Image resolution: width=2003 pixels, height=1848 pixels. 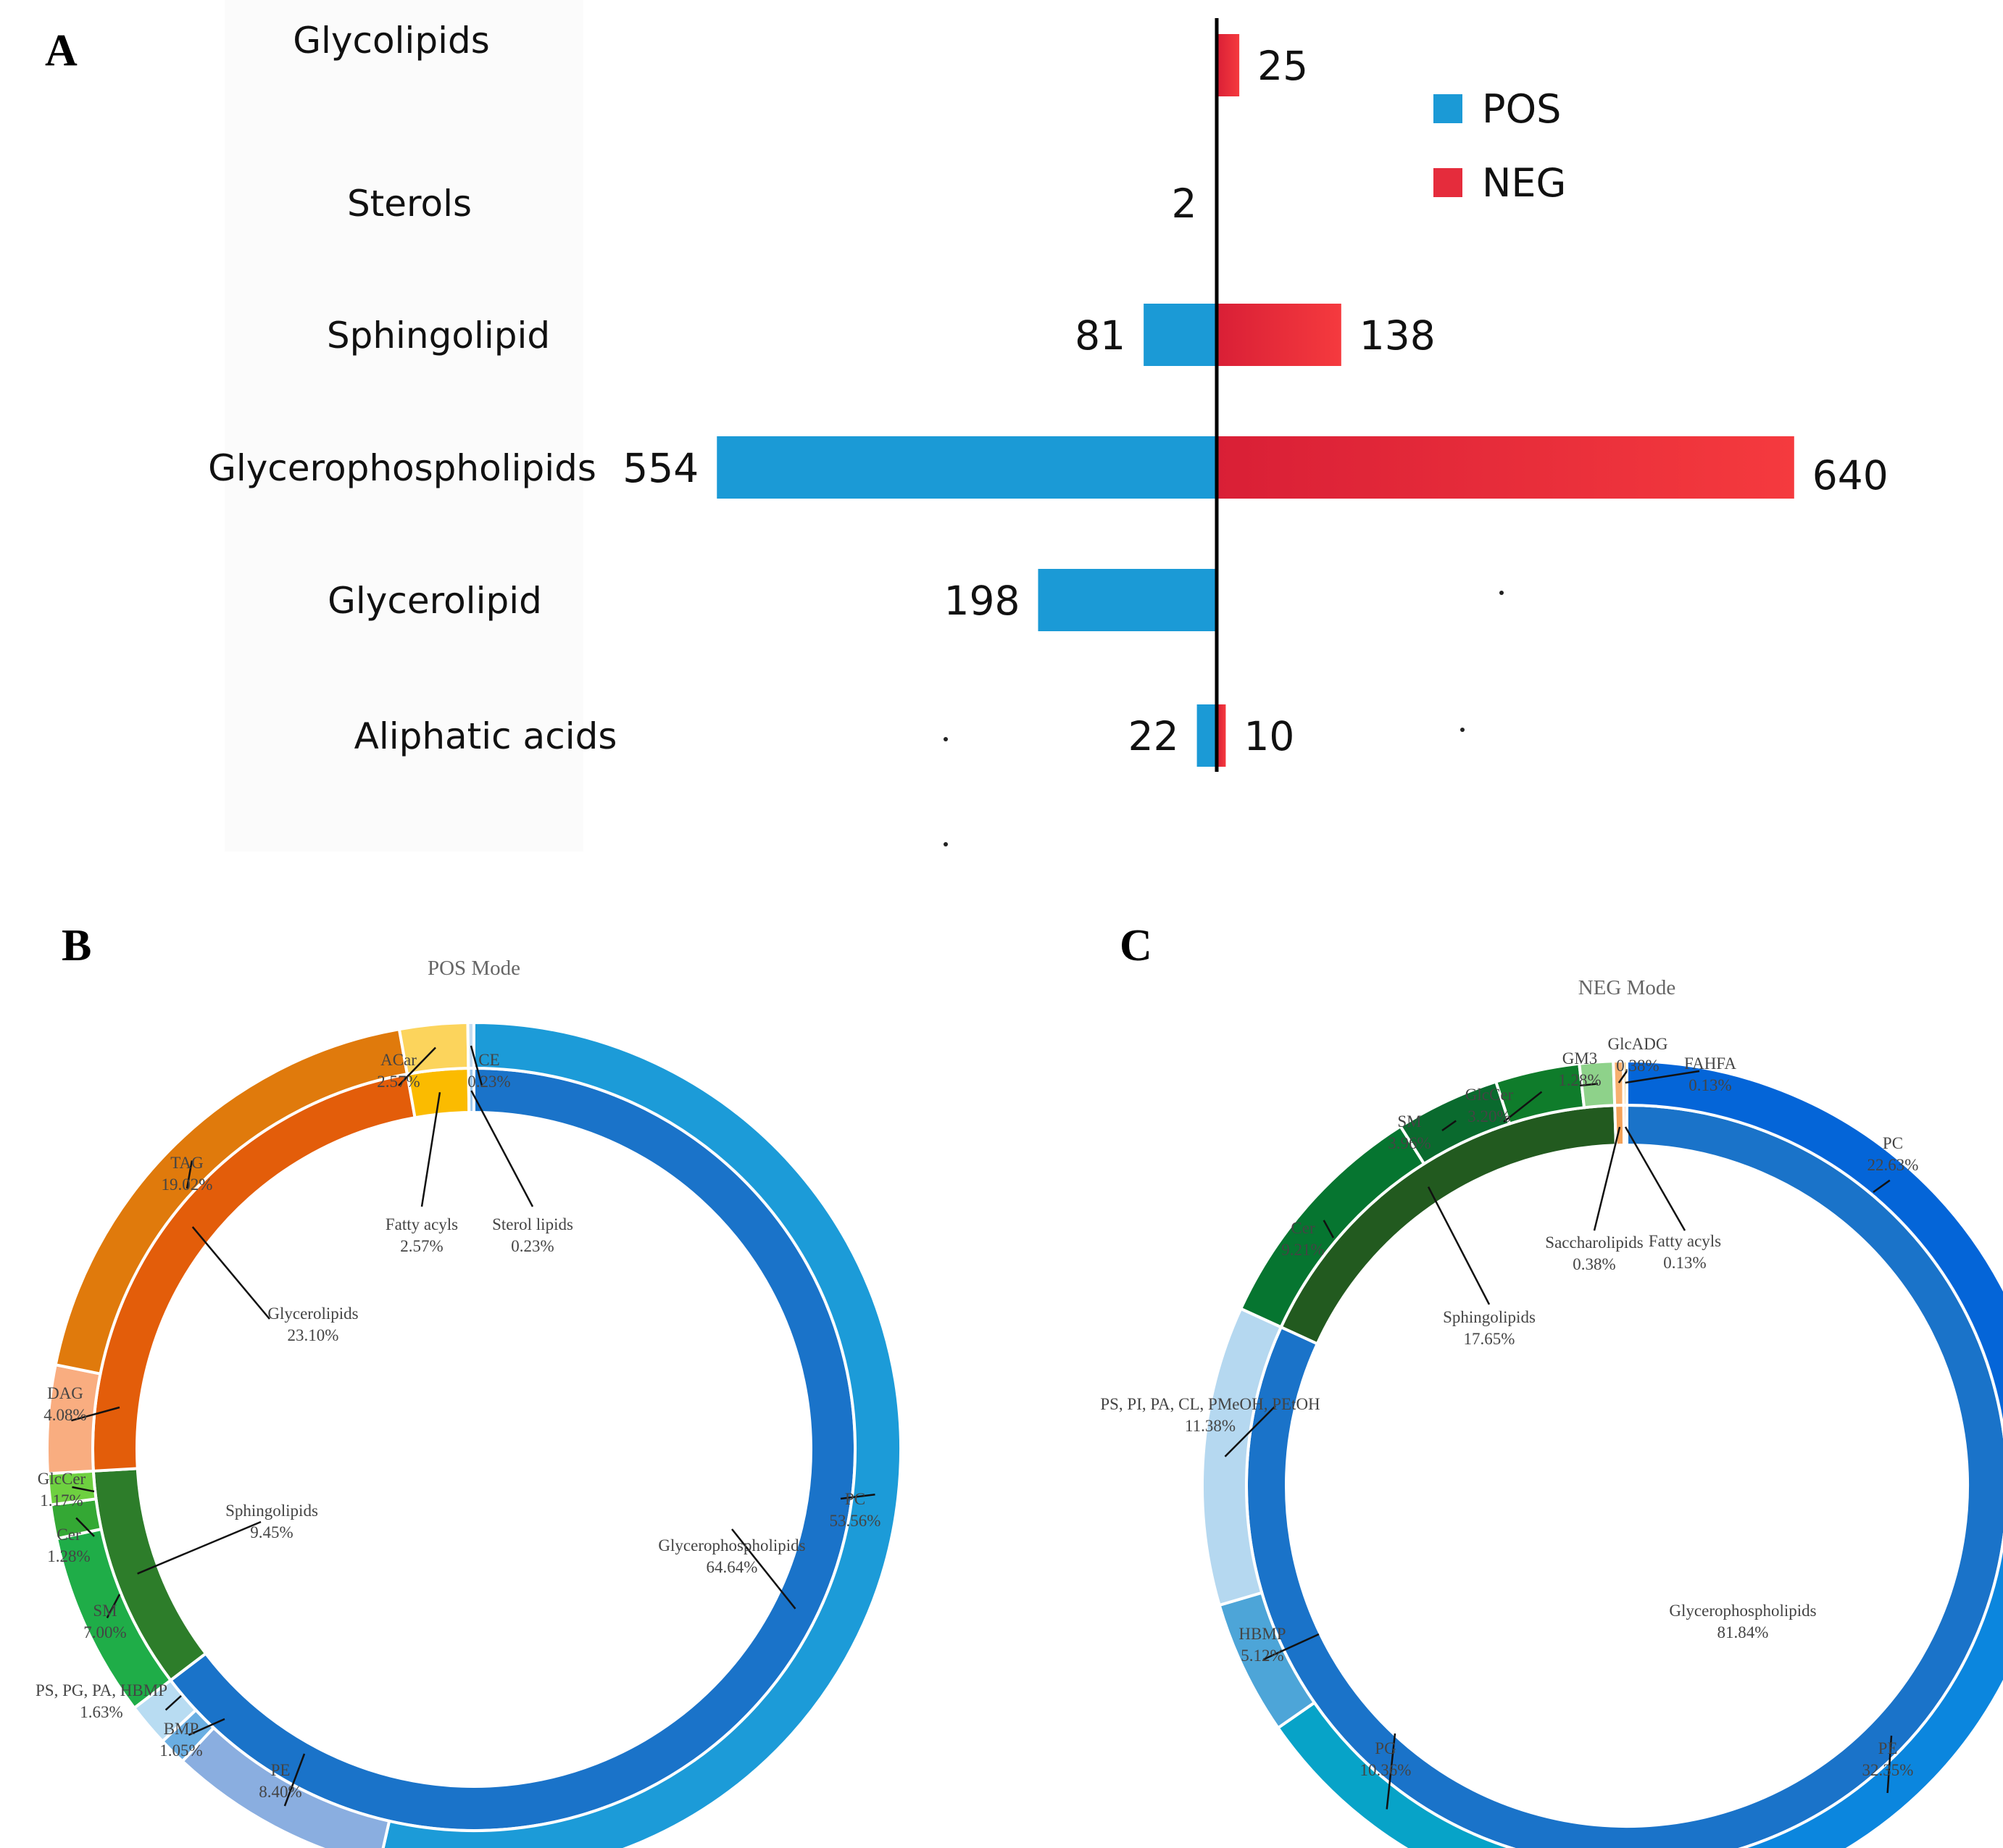 I want to click on neg-inner-label-value-saccharolipids: 0.38%, so click(x=1594, y=1264).